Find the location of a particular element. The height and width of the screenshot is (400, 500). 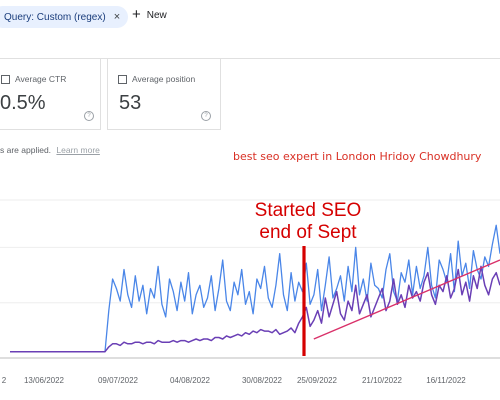

metric-position-label: Average position is located at coordinates (164, 79).